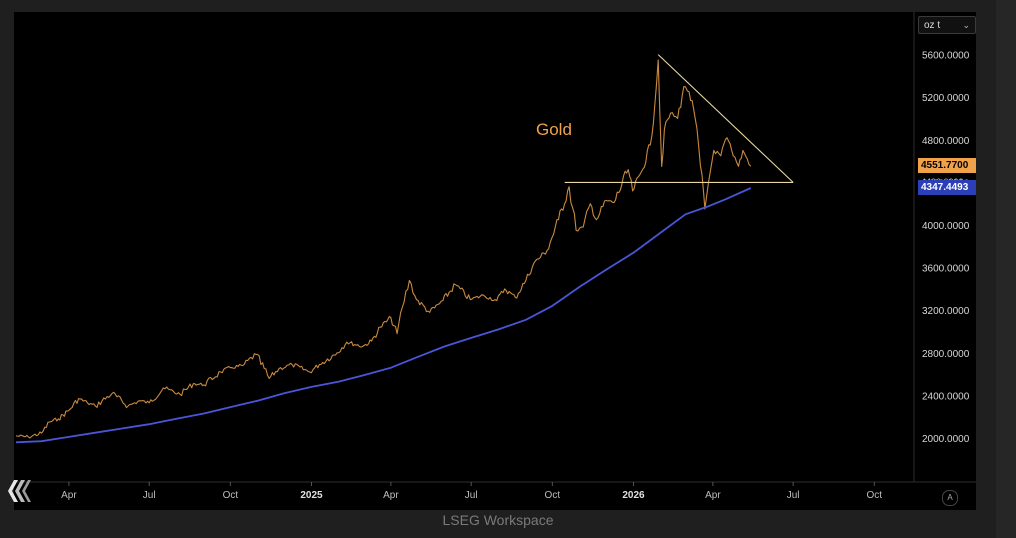  I want to click on footer-brand: LSEG Workspace, so click(498, 520).